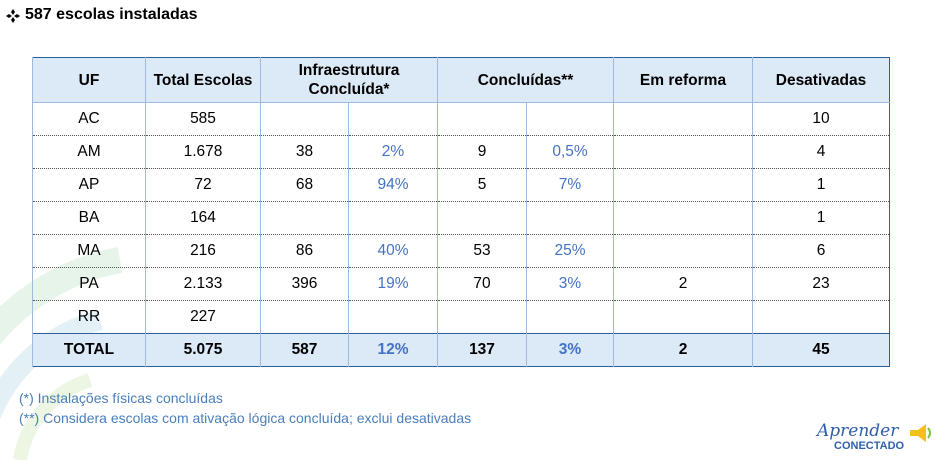  Describe the element at coordinates (304, 350) in the screenshot. I see `total-cell: 587` at that location.